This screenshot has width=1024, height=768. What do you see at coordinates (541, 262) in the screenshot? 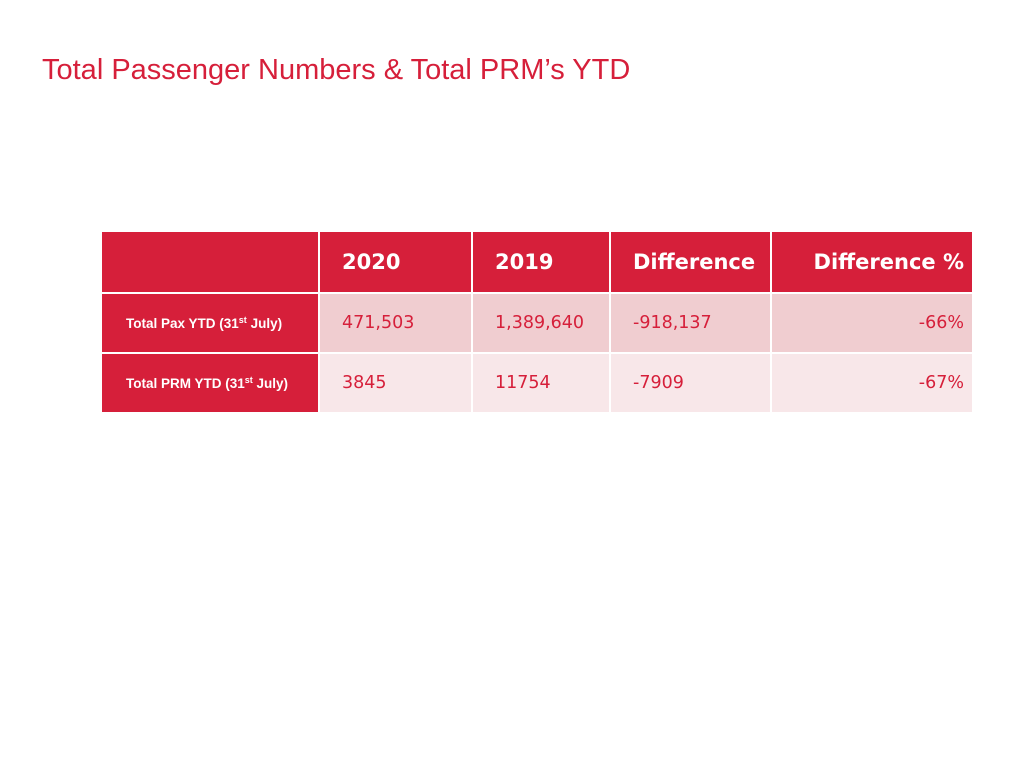
I see `header-2019: 2019` at bounding box center [541, 262].